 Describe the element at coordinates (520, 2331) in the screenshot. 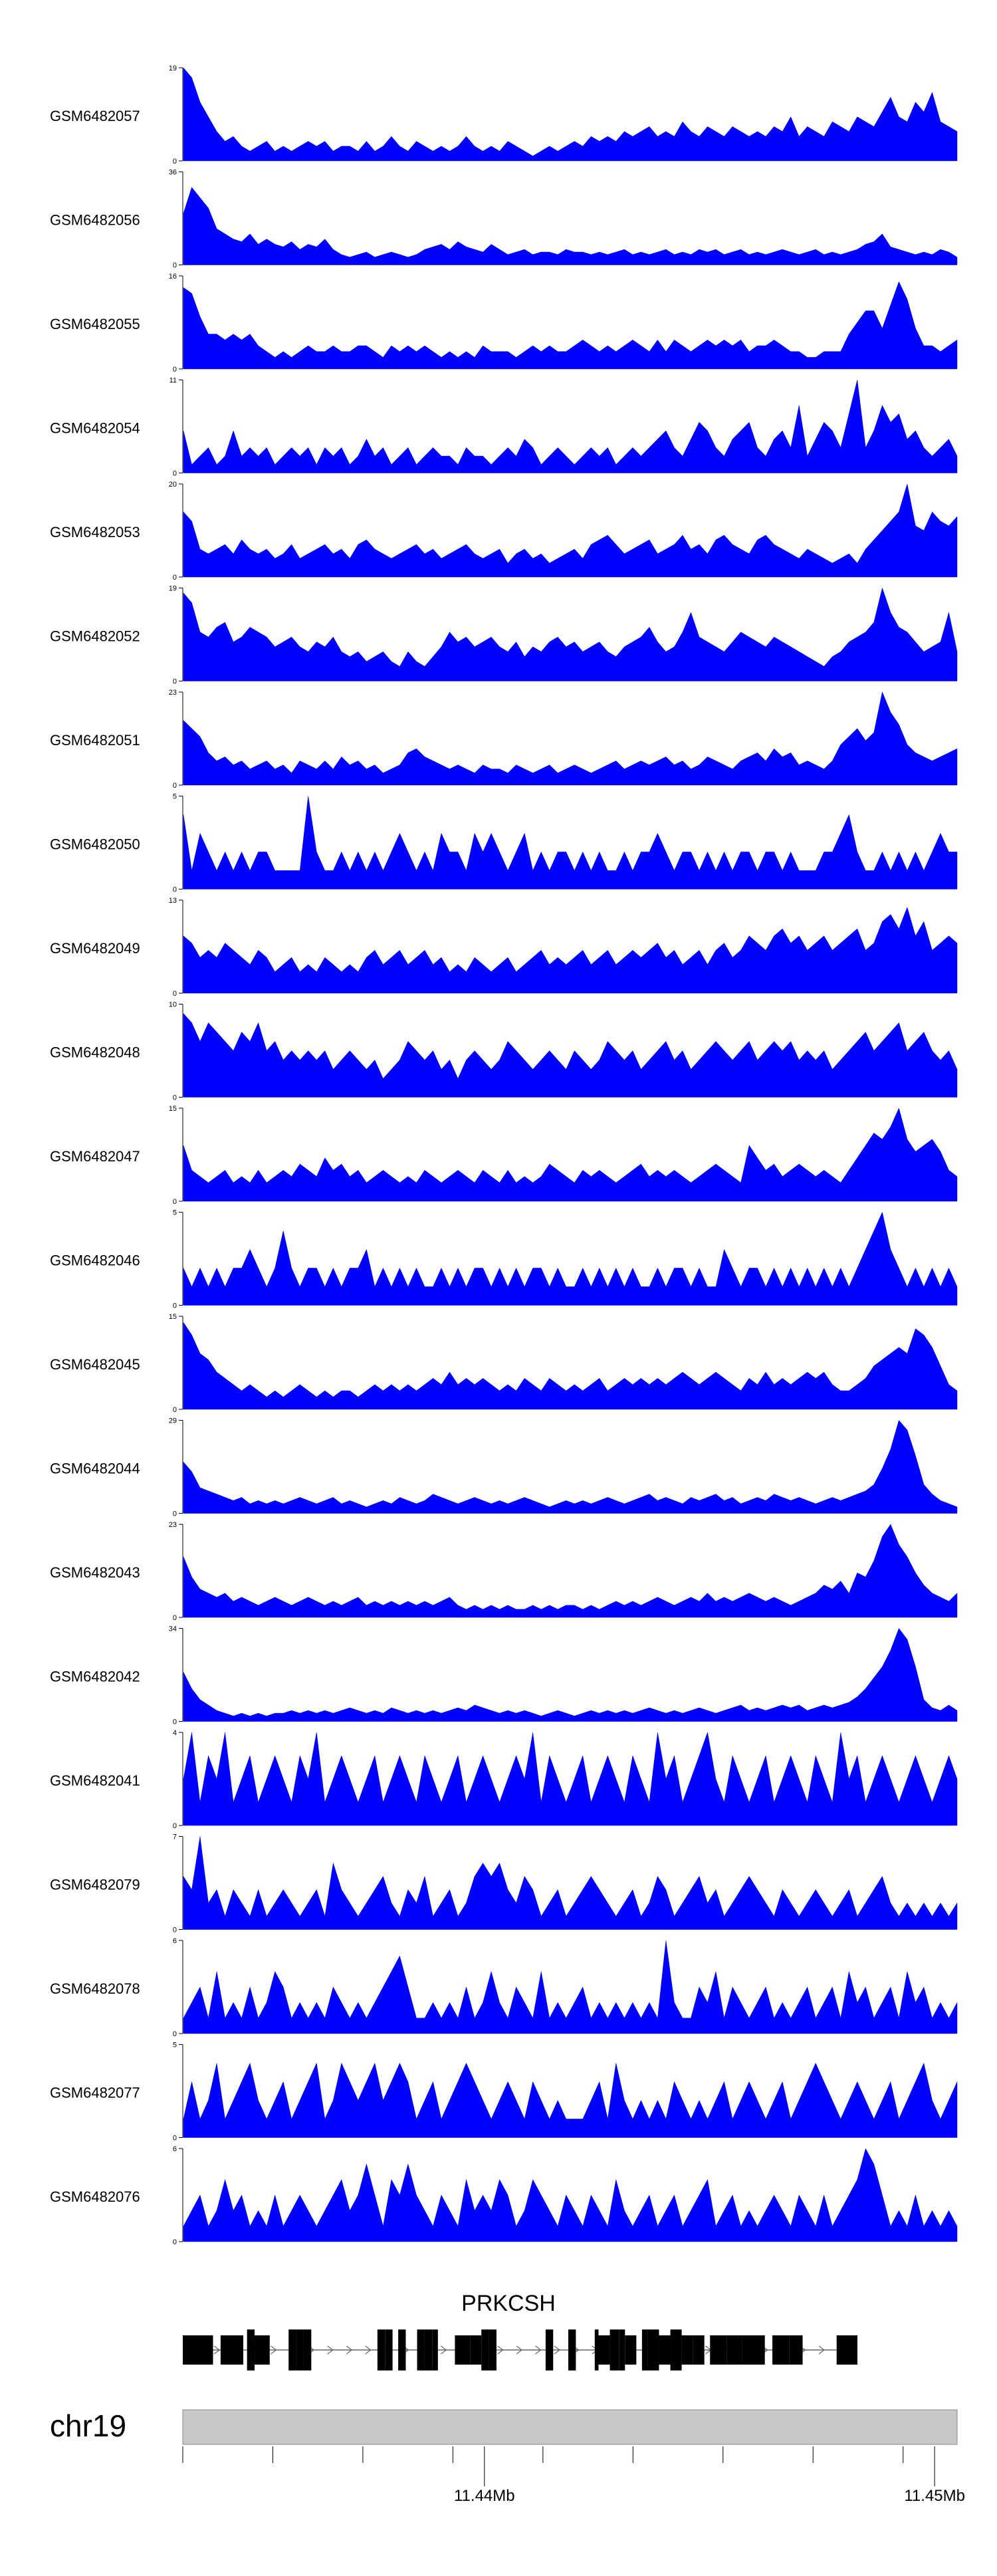

I see `gene-model: PRKCSH` at that location.